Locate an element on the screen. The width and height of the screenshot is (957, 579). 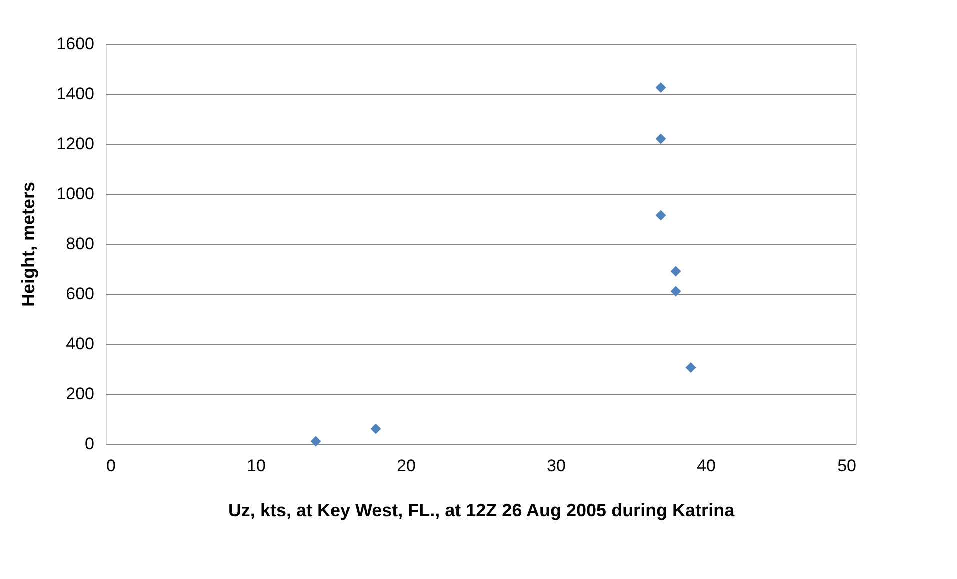
x-tick-label: 40 is located at coordinates (706, 466).